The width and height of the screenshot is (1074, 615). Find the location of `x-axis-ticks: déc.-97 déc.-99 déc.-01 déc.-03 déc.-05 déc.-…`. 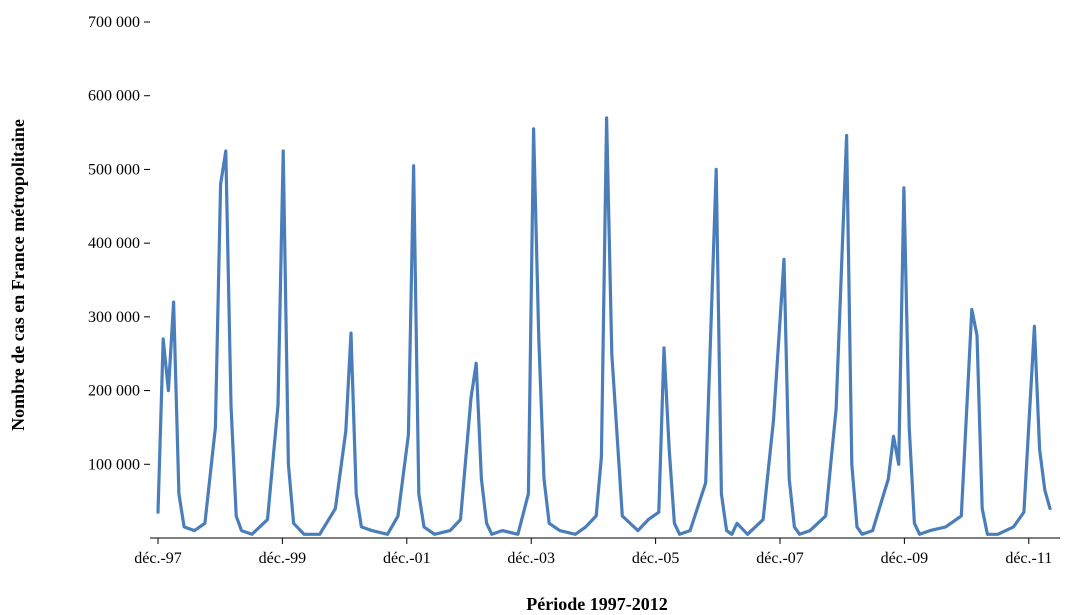

x-axis-ticks: déc.-97 déc.-99 déc.-01 déc.-03 déc.-05 déc.-… is located at coordinates (593, 552).